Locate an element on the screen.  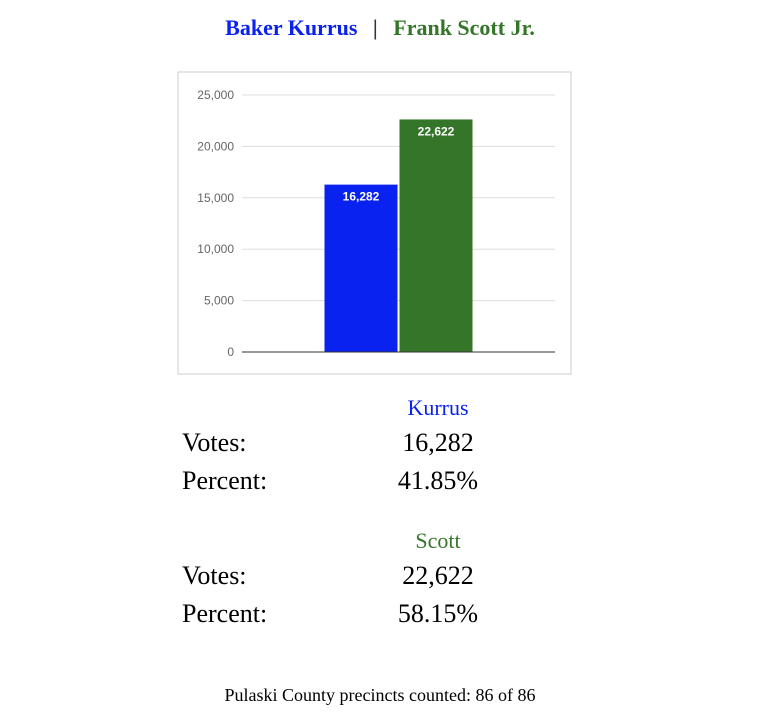
result-value: 41.85% is located at coordinates (438, 480).